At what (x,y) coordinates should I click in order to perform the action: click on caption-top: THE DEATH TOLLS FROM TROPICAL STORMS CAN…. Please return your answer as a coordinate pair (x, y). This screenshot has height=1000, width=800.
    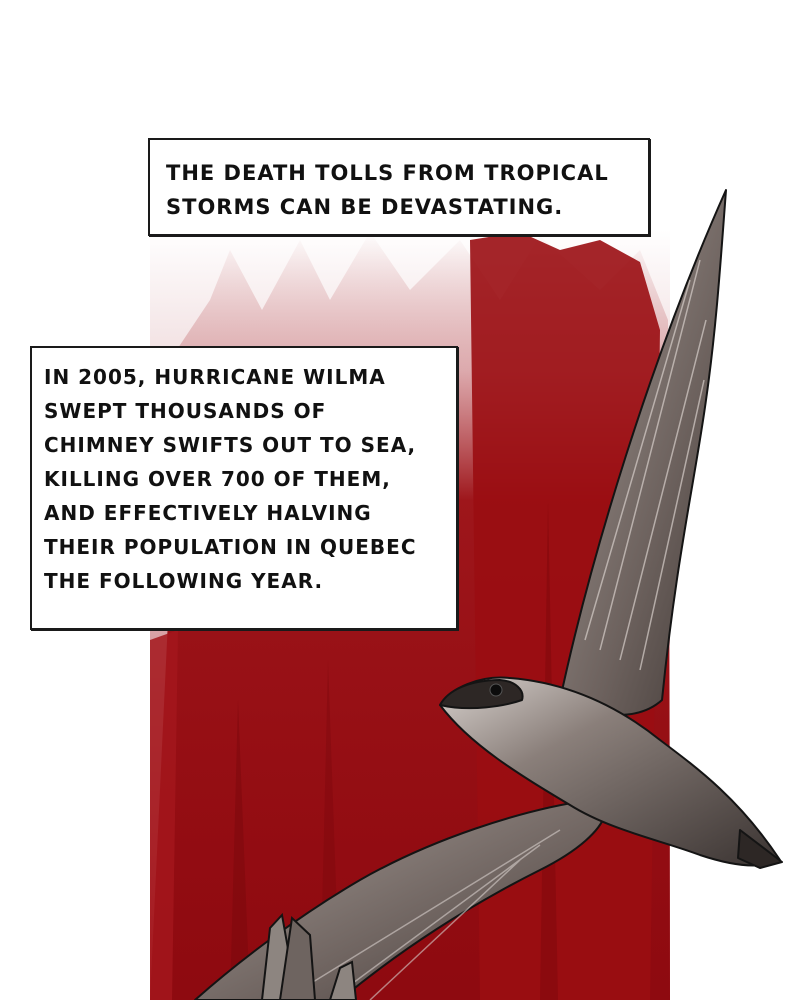
    Looking at the image, I should click on (399, 187).